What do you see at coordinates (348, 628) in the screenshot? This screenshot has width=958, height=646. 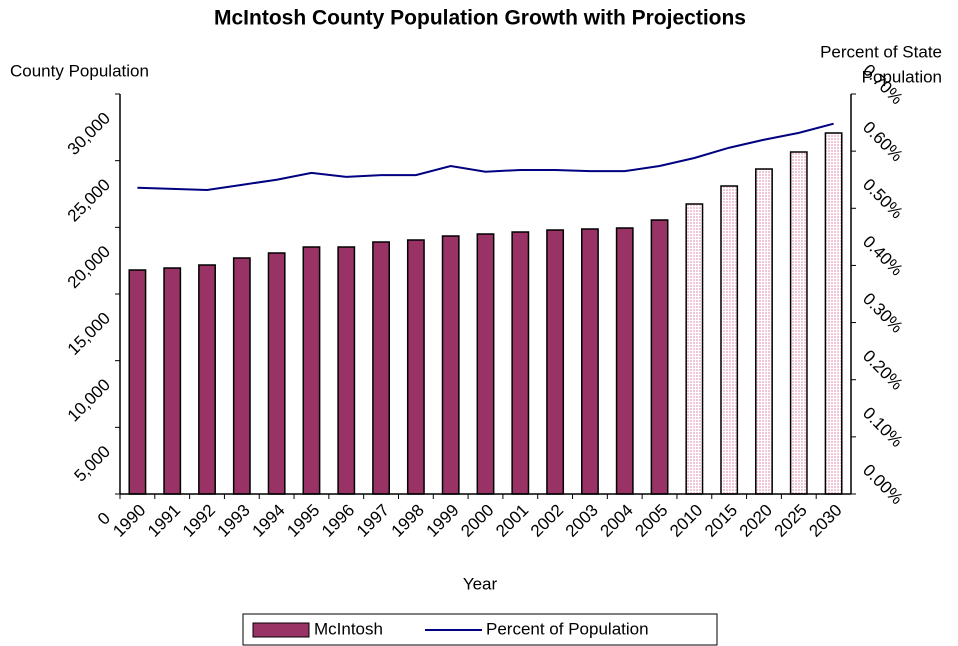 I see `legend-label: McIntosh` at bounding box center [348, 628].